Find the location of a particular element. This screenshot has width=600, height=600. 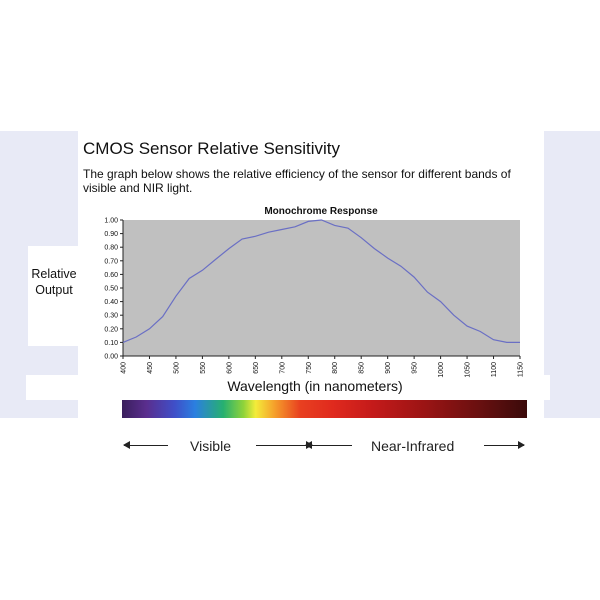

x-tick-label: 1050 is located at coordinates (468, 370).